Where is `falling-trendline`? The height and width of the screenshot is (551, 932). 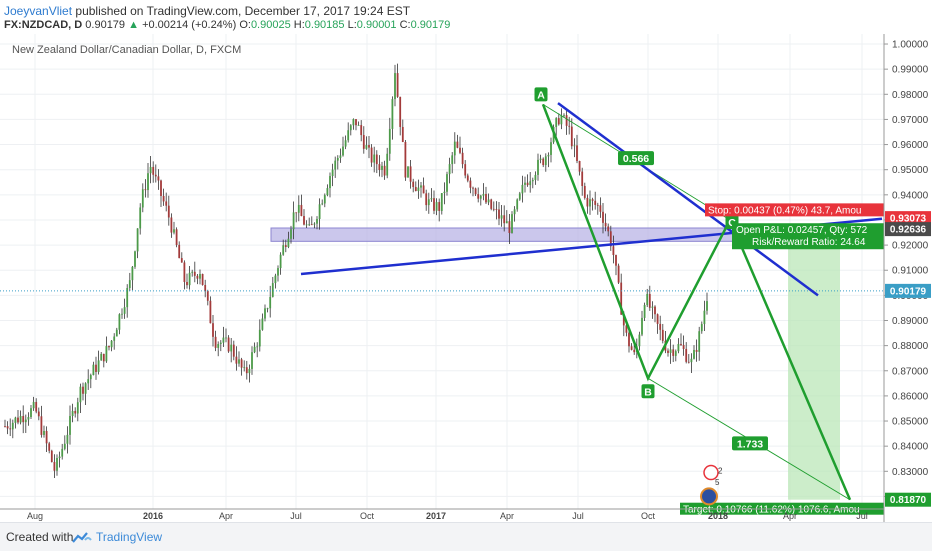
falling-trendline is located at coordinates (688, 199).